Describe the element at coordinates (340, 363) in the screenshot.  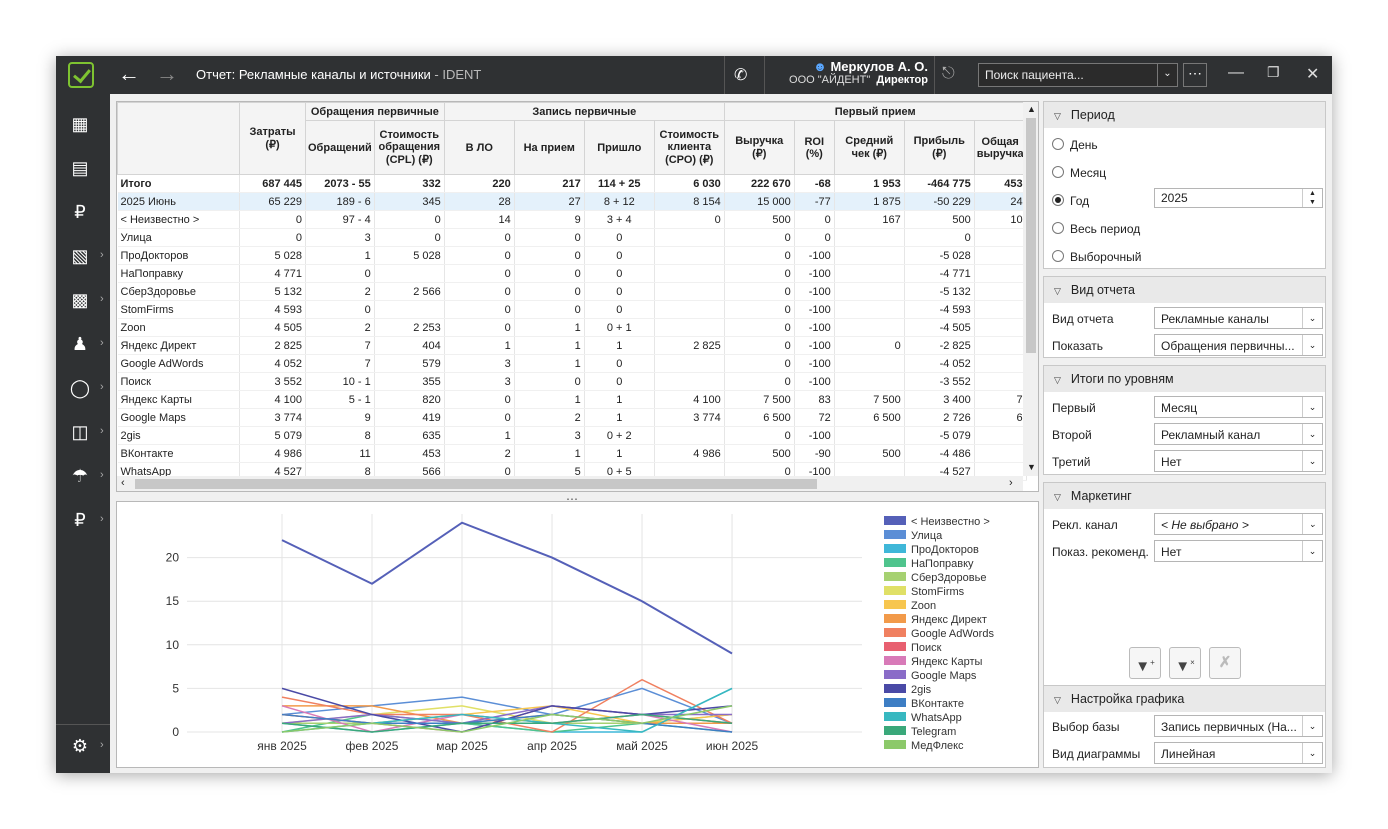
I see `table-cell: 7` at that location.